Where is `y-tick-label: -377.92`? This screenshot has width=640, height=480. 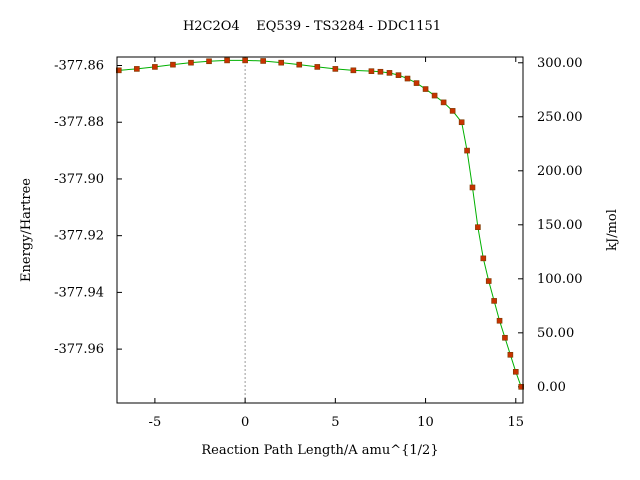
y-tick-label: -377.92 is located at coordinates (79, 236).